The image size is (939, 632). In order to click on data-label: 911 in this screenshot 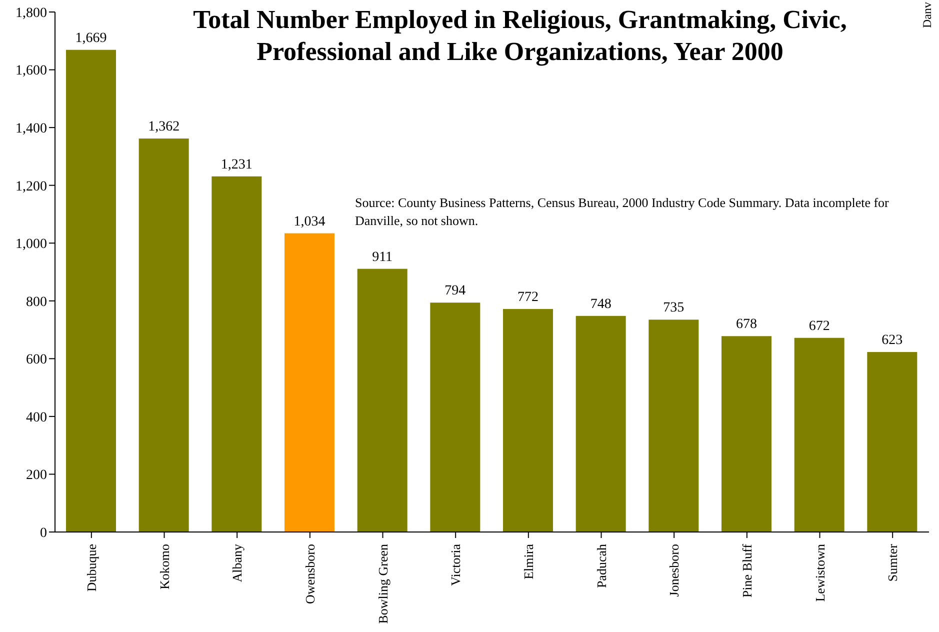, I will do `click(382, 257)`.